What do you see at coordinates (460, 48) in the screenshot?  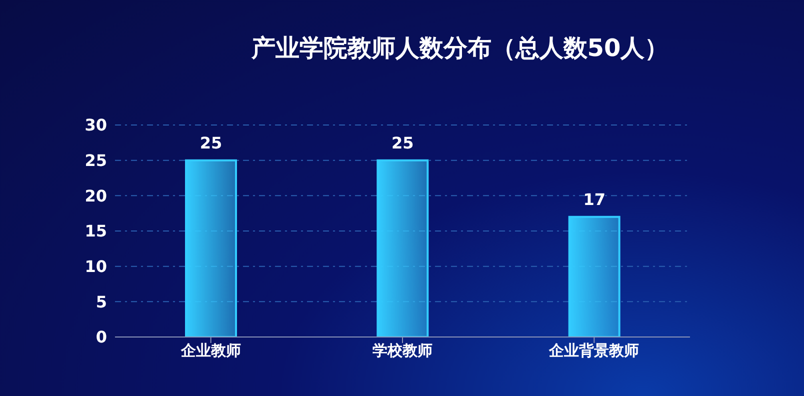 I see `chart-title: 产业学院教师人数分布（总人数50人）` at bounding box center [460, 48].